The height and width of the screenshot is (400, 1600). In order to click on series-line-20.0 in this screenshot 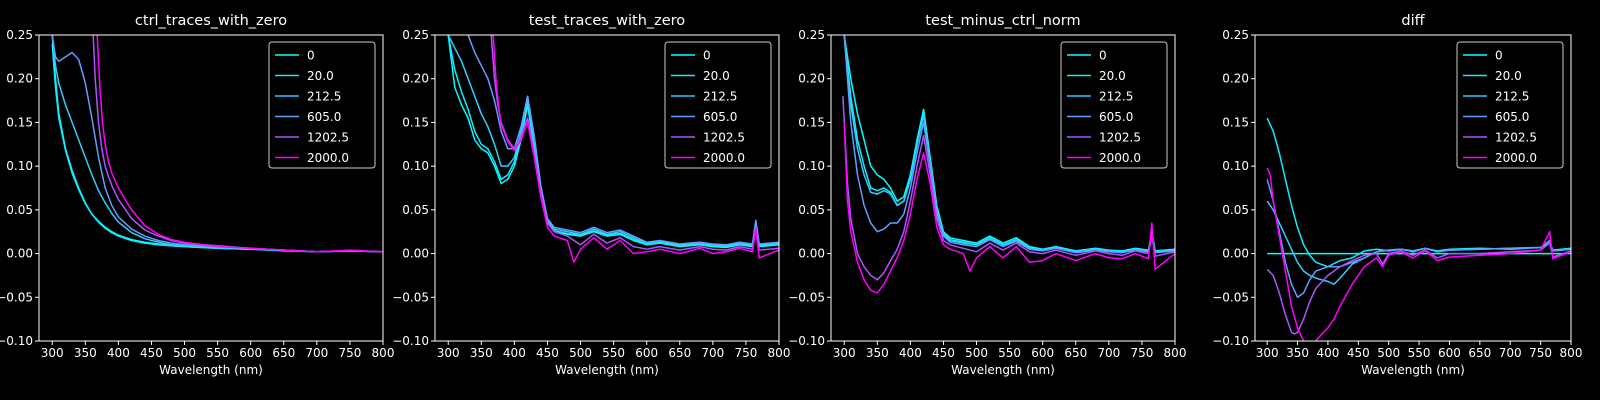, I will do `click(613, 141)`.